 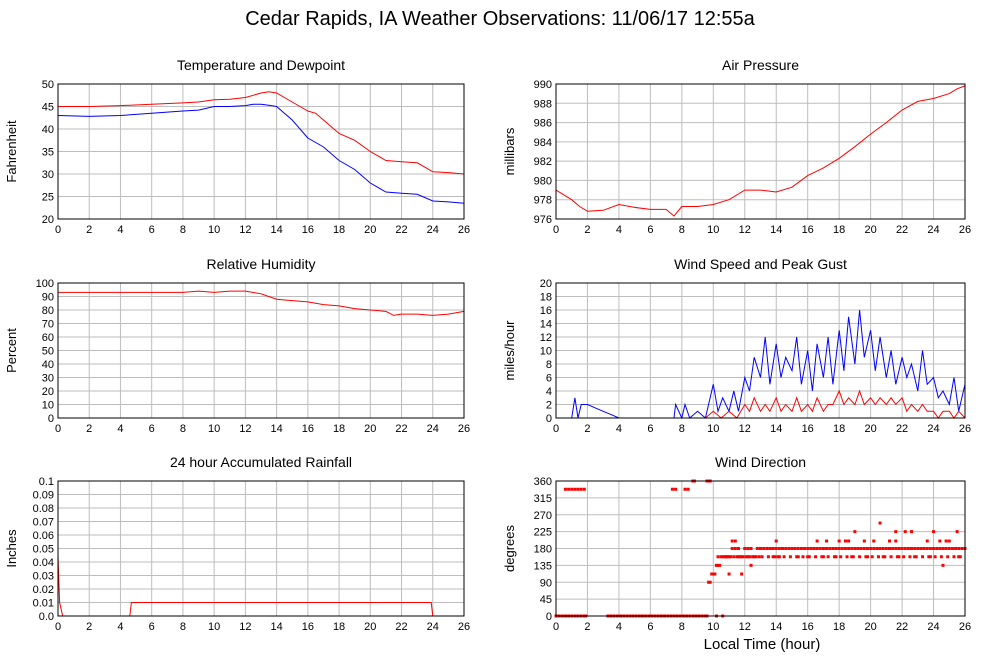 I want to click on y-tick-label: 40, so click(x=48, y=365).